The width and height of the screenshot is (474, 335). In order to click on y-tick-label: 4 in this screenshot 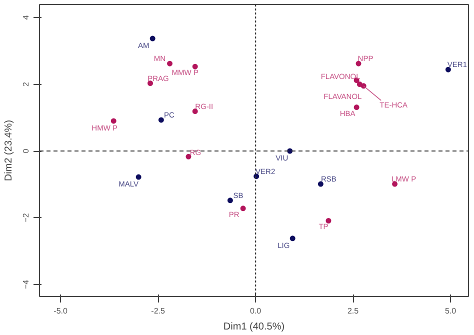, I will do `click(26, 17)`.